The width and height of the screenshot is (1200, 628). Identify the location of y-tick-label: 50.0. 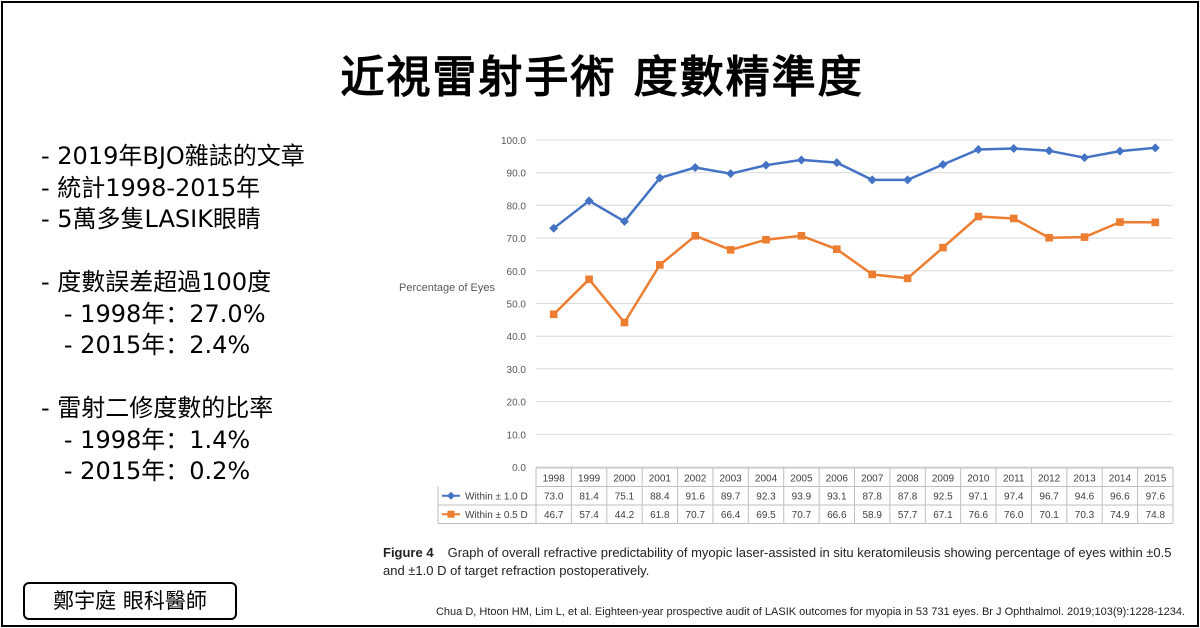
(517, 305).